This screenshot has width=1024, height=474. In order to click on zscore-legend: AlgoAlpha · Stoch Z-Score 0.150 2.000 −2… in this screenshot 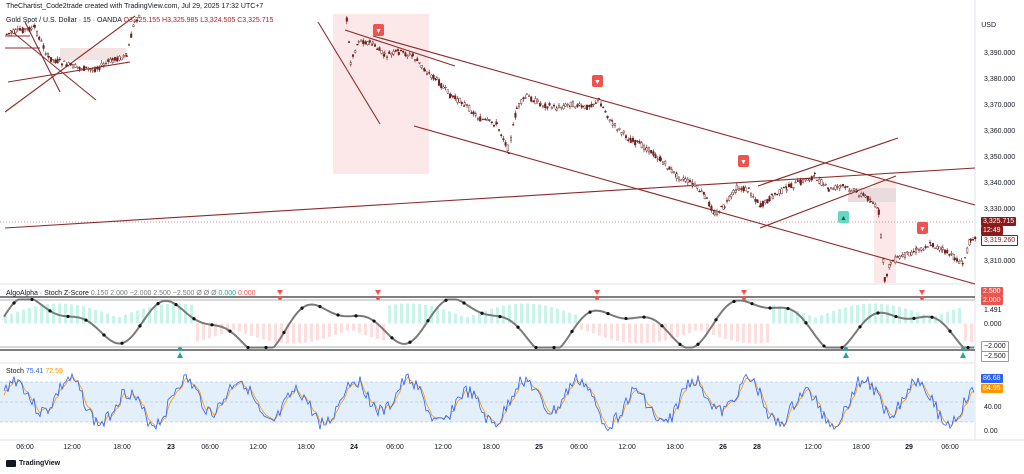, I will do `click(131, 293)`.